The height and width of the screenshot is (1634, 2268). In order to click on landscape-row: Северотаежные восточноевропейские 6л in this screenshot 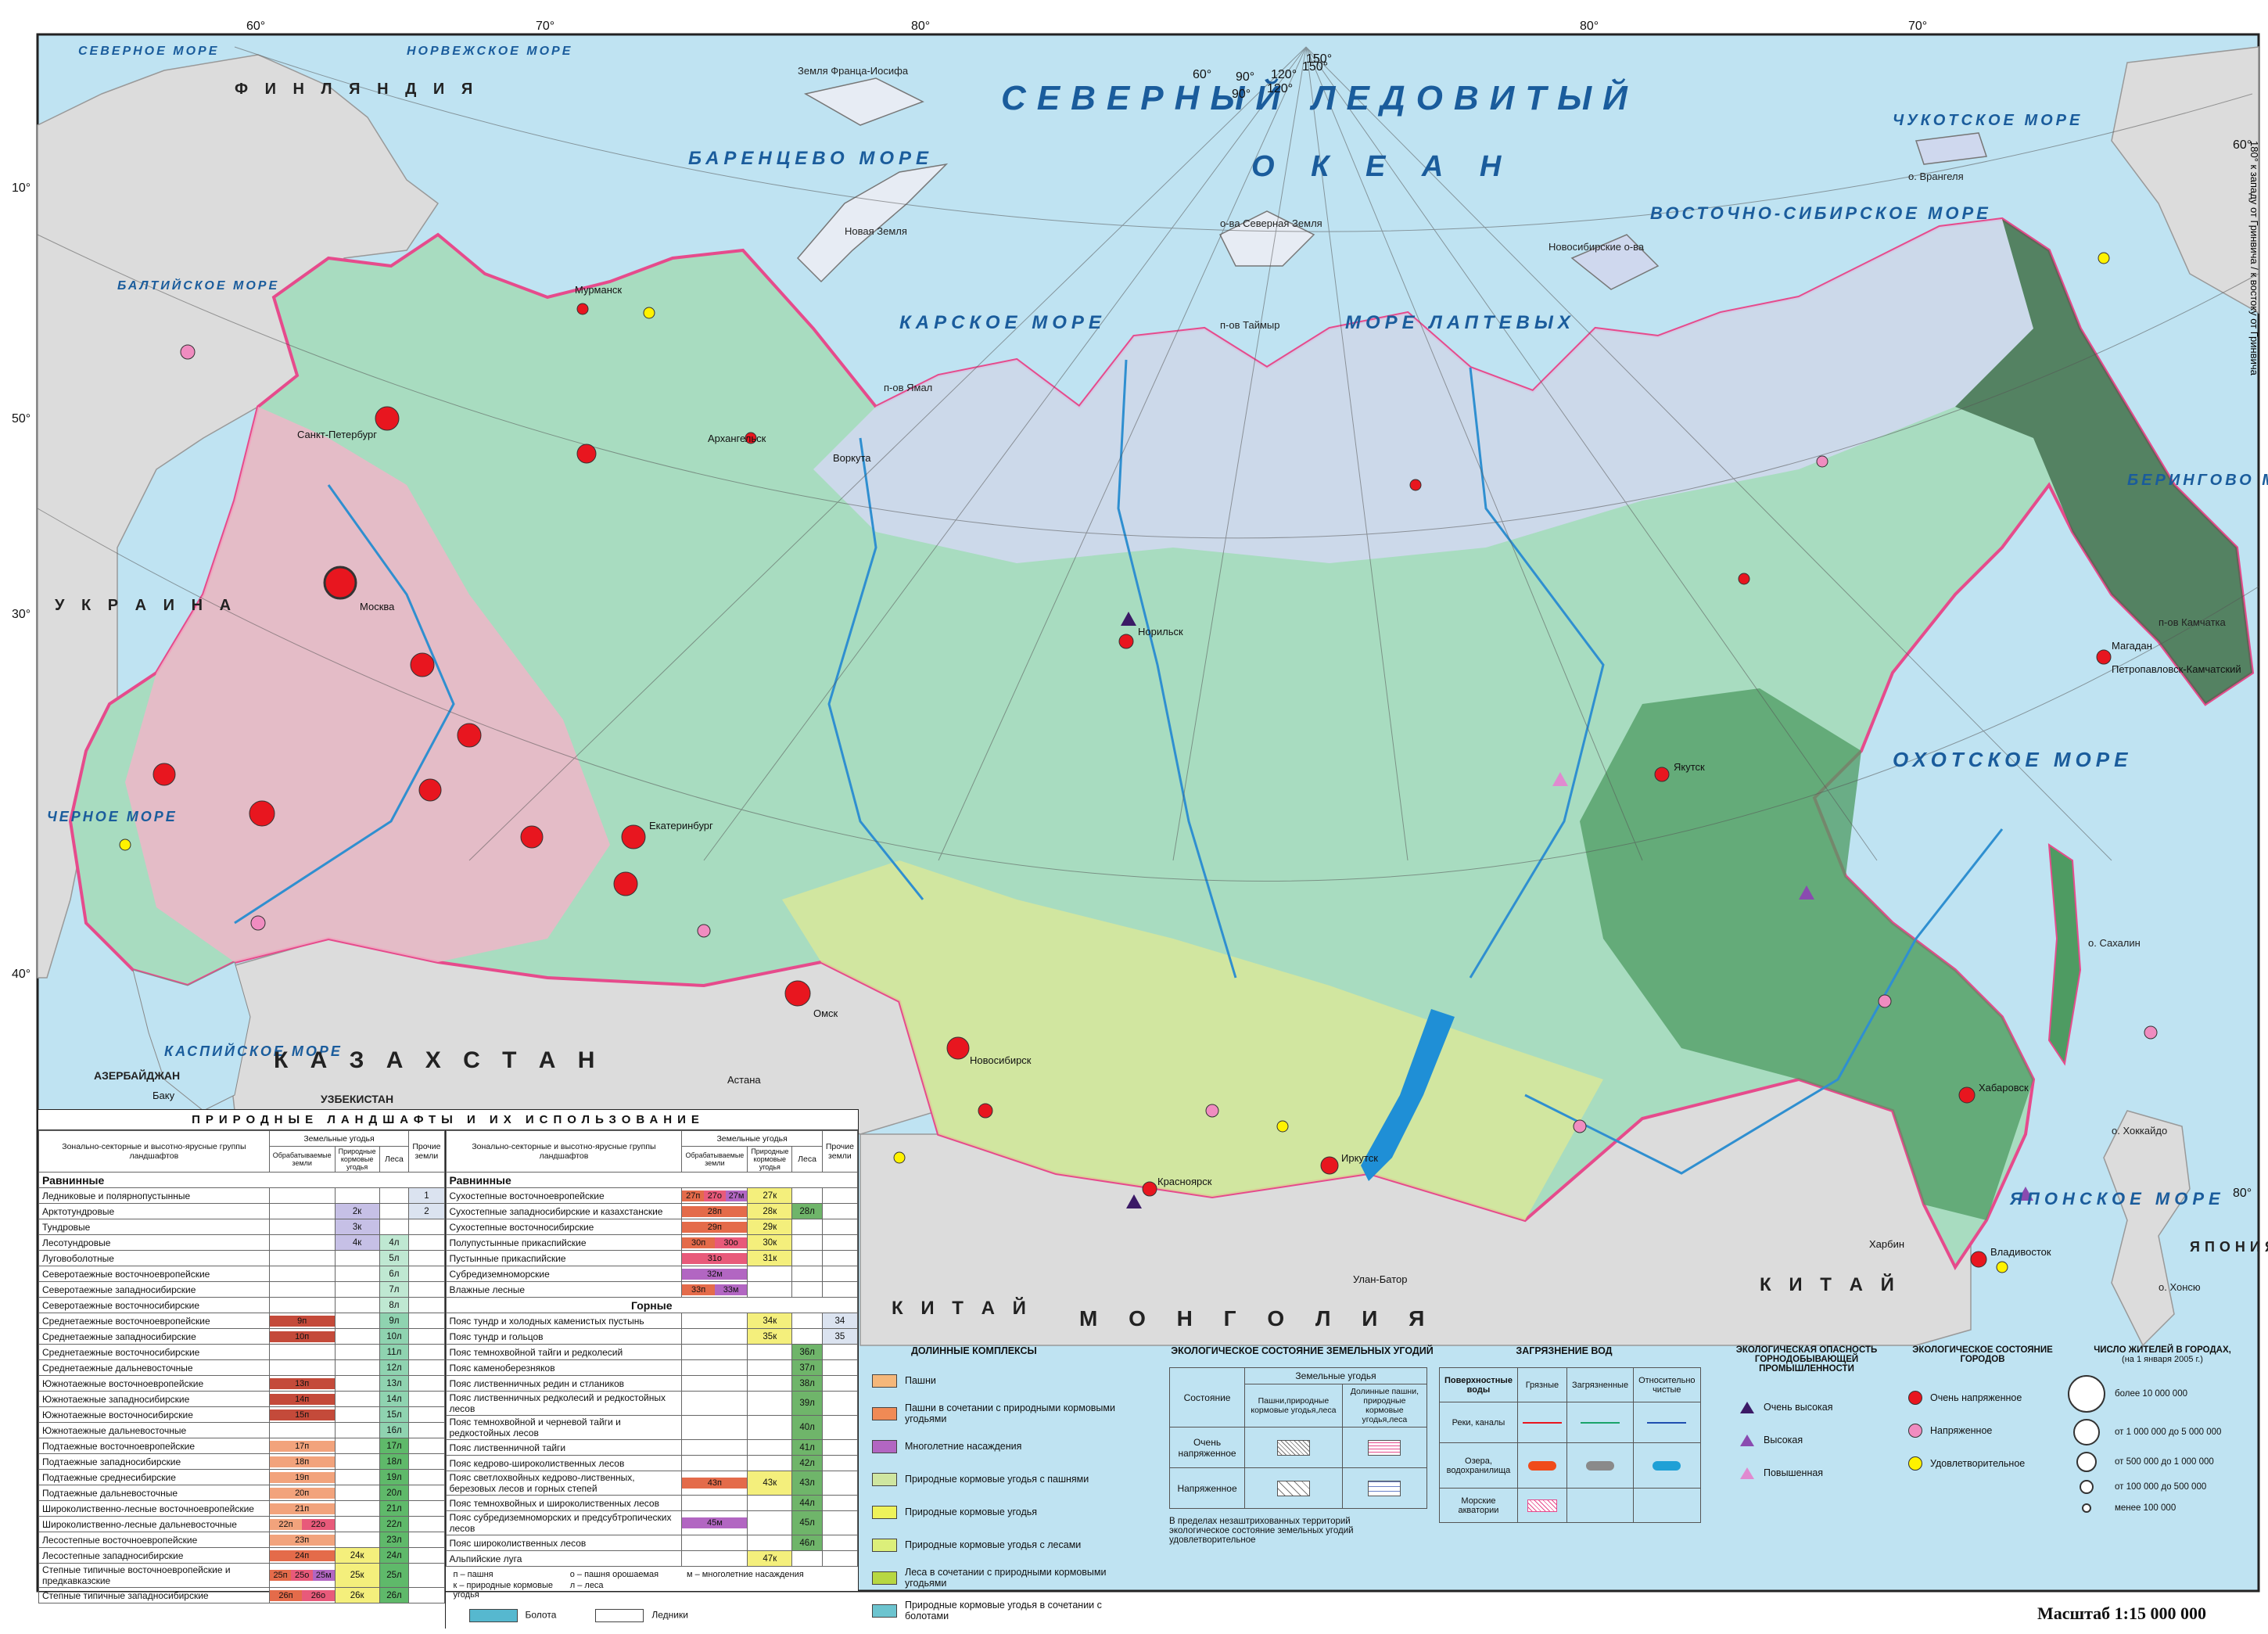, I will do `click(241, 1274)`.